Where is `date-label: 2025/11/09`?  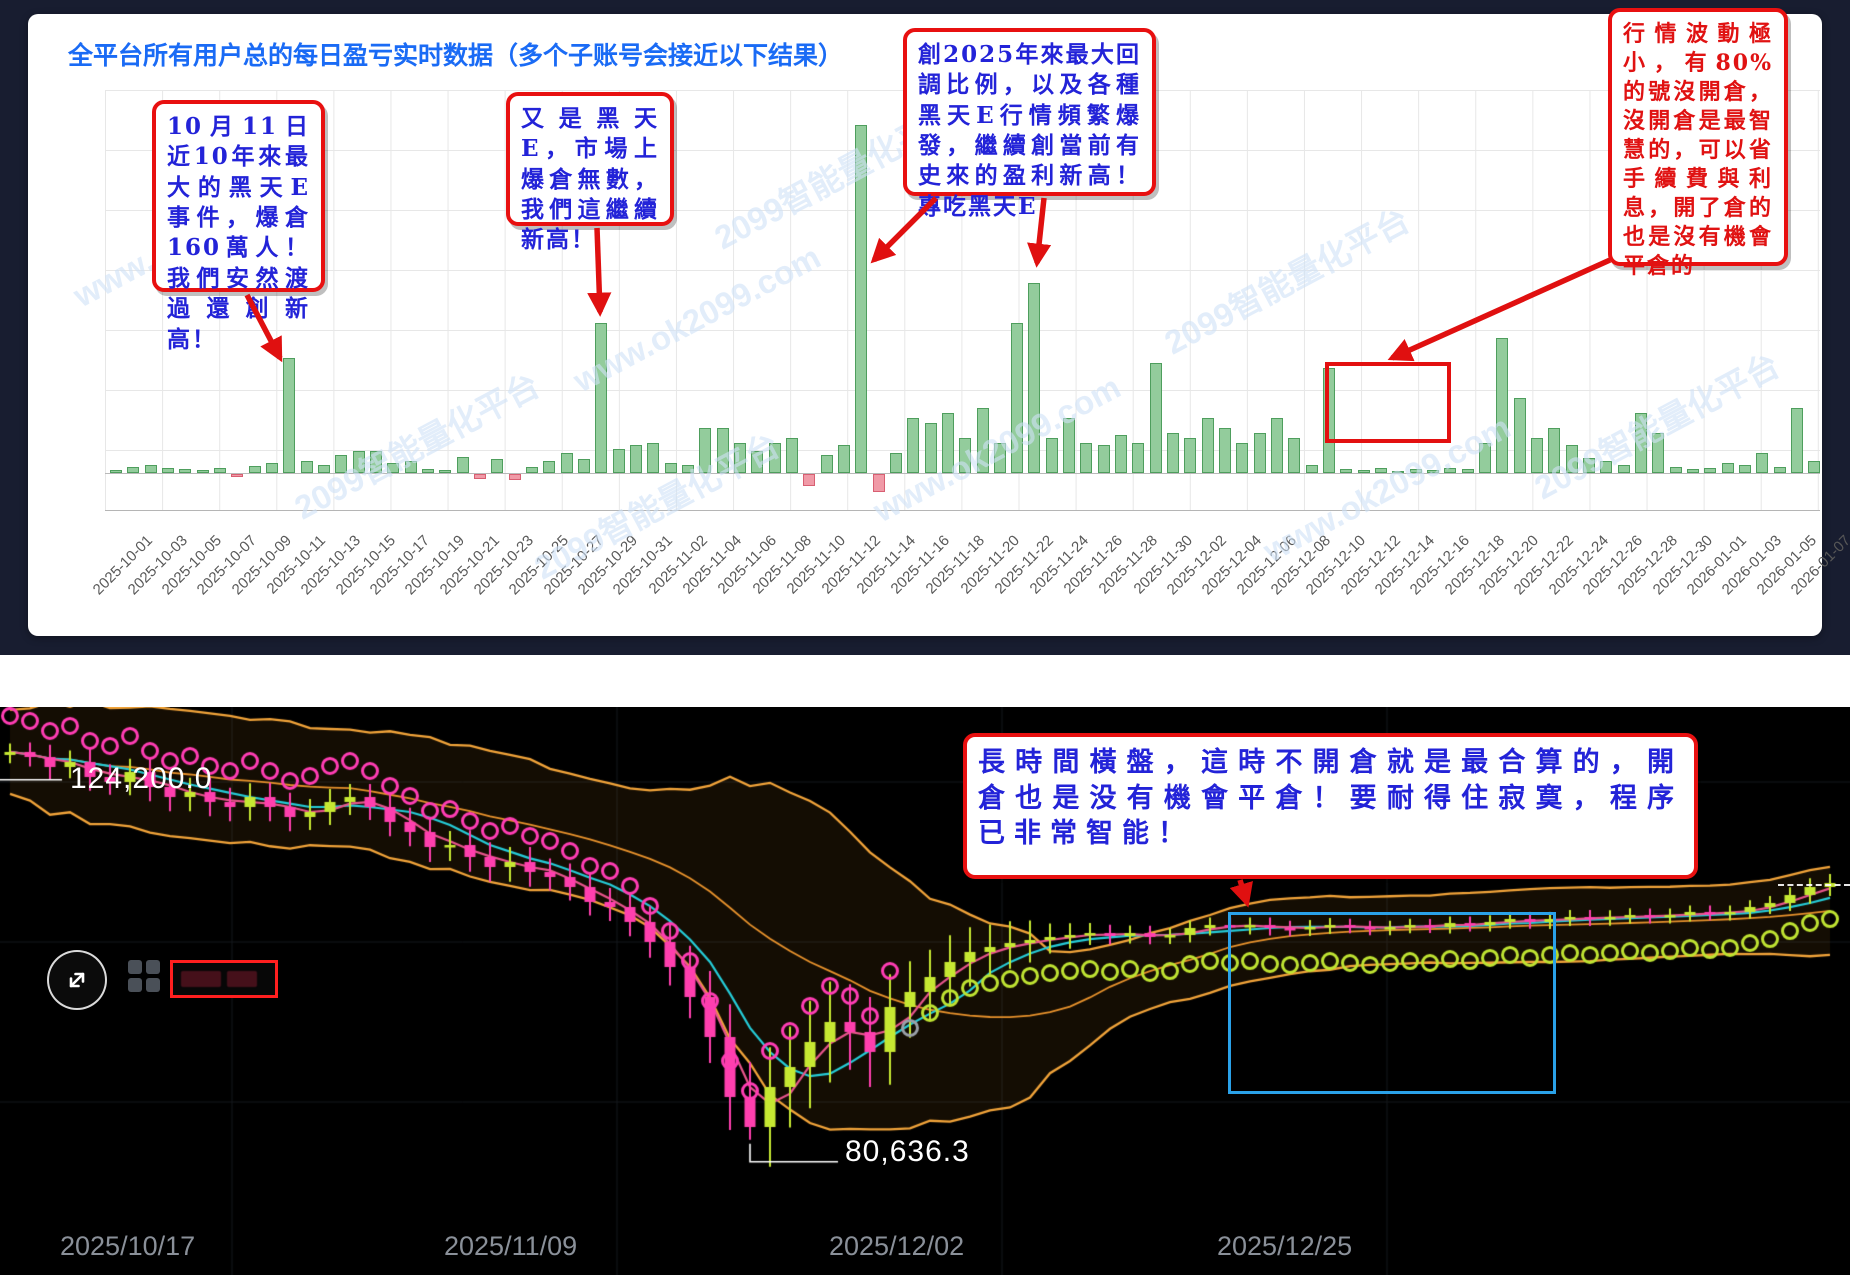
date-label: 2025/11/09 is located at coordinates (511, 1246).